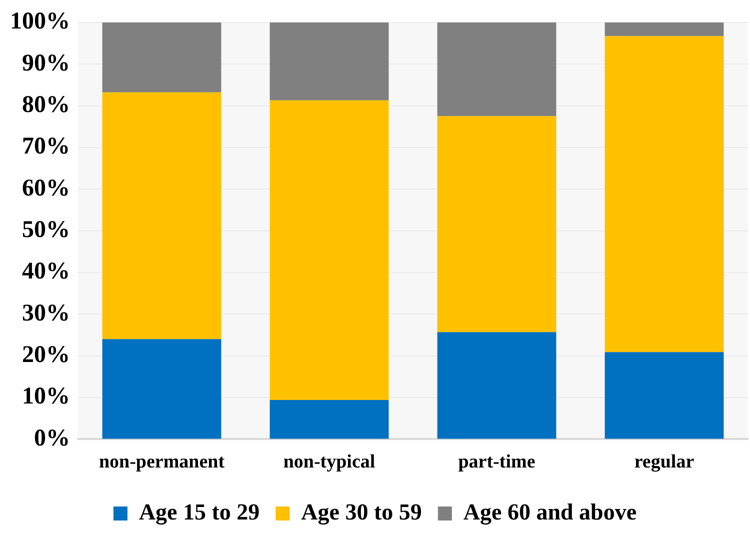 The height and width of the screenshot is (535, 750). Describe the element at coordinates (46, 355) in the screenshot. I see `y-tick-label: 20%` at that location.